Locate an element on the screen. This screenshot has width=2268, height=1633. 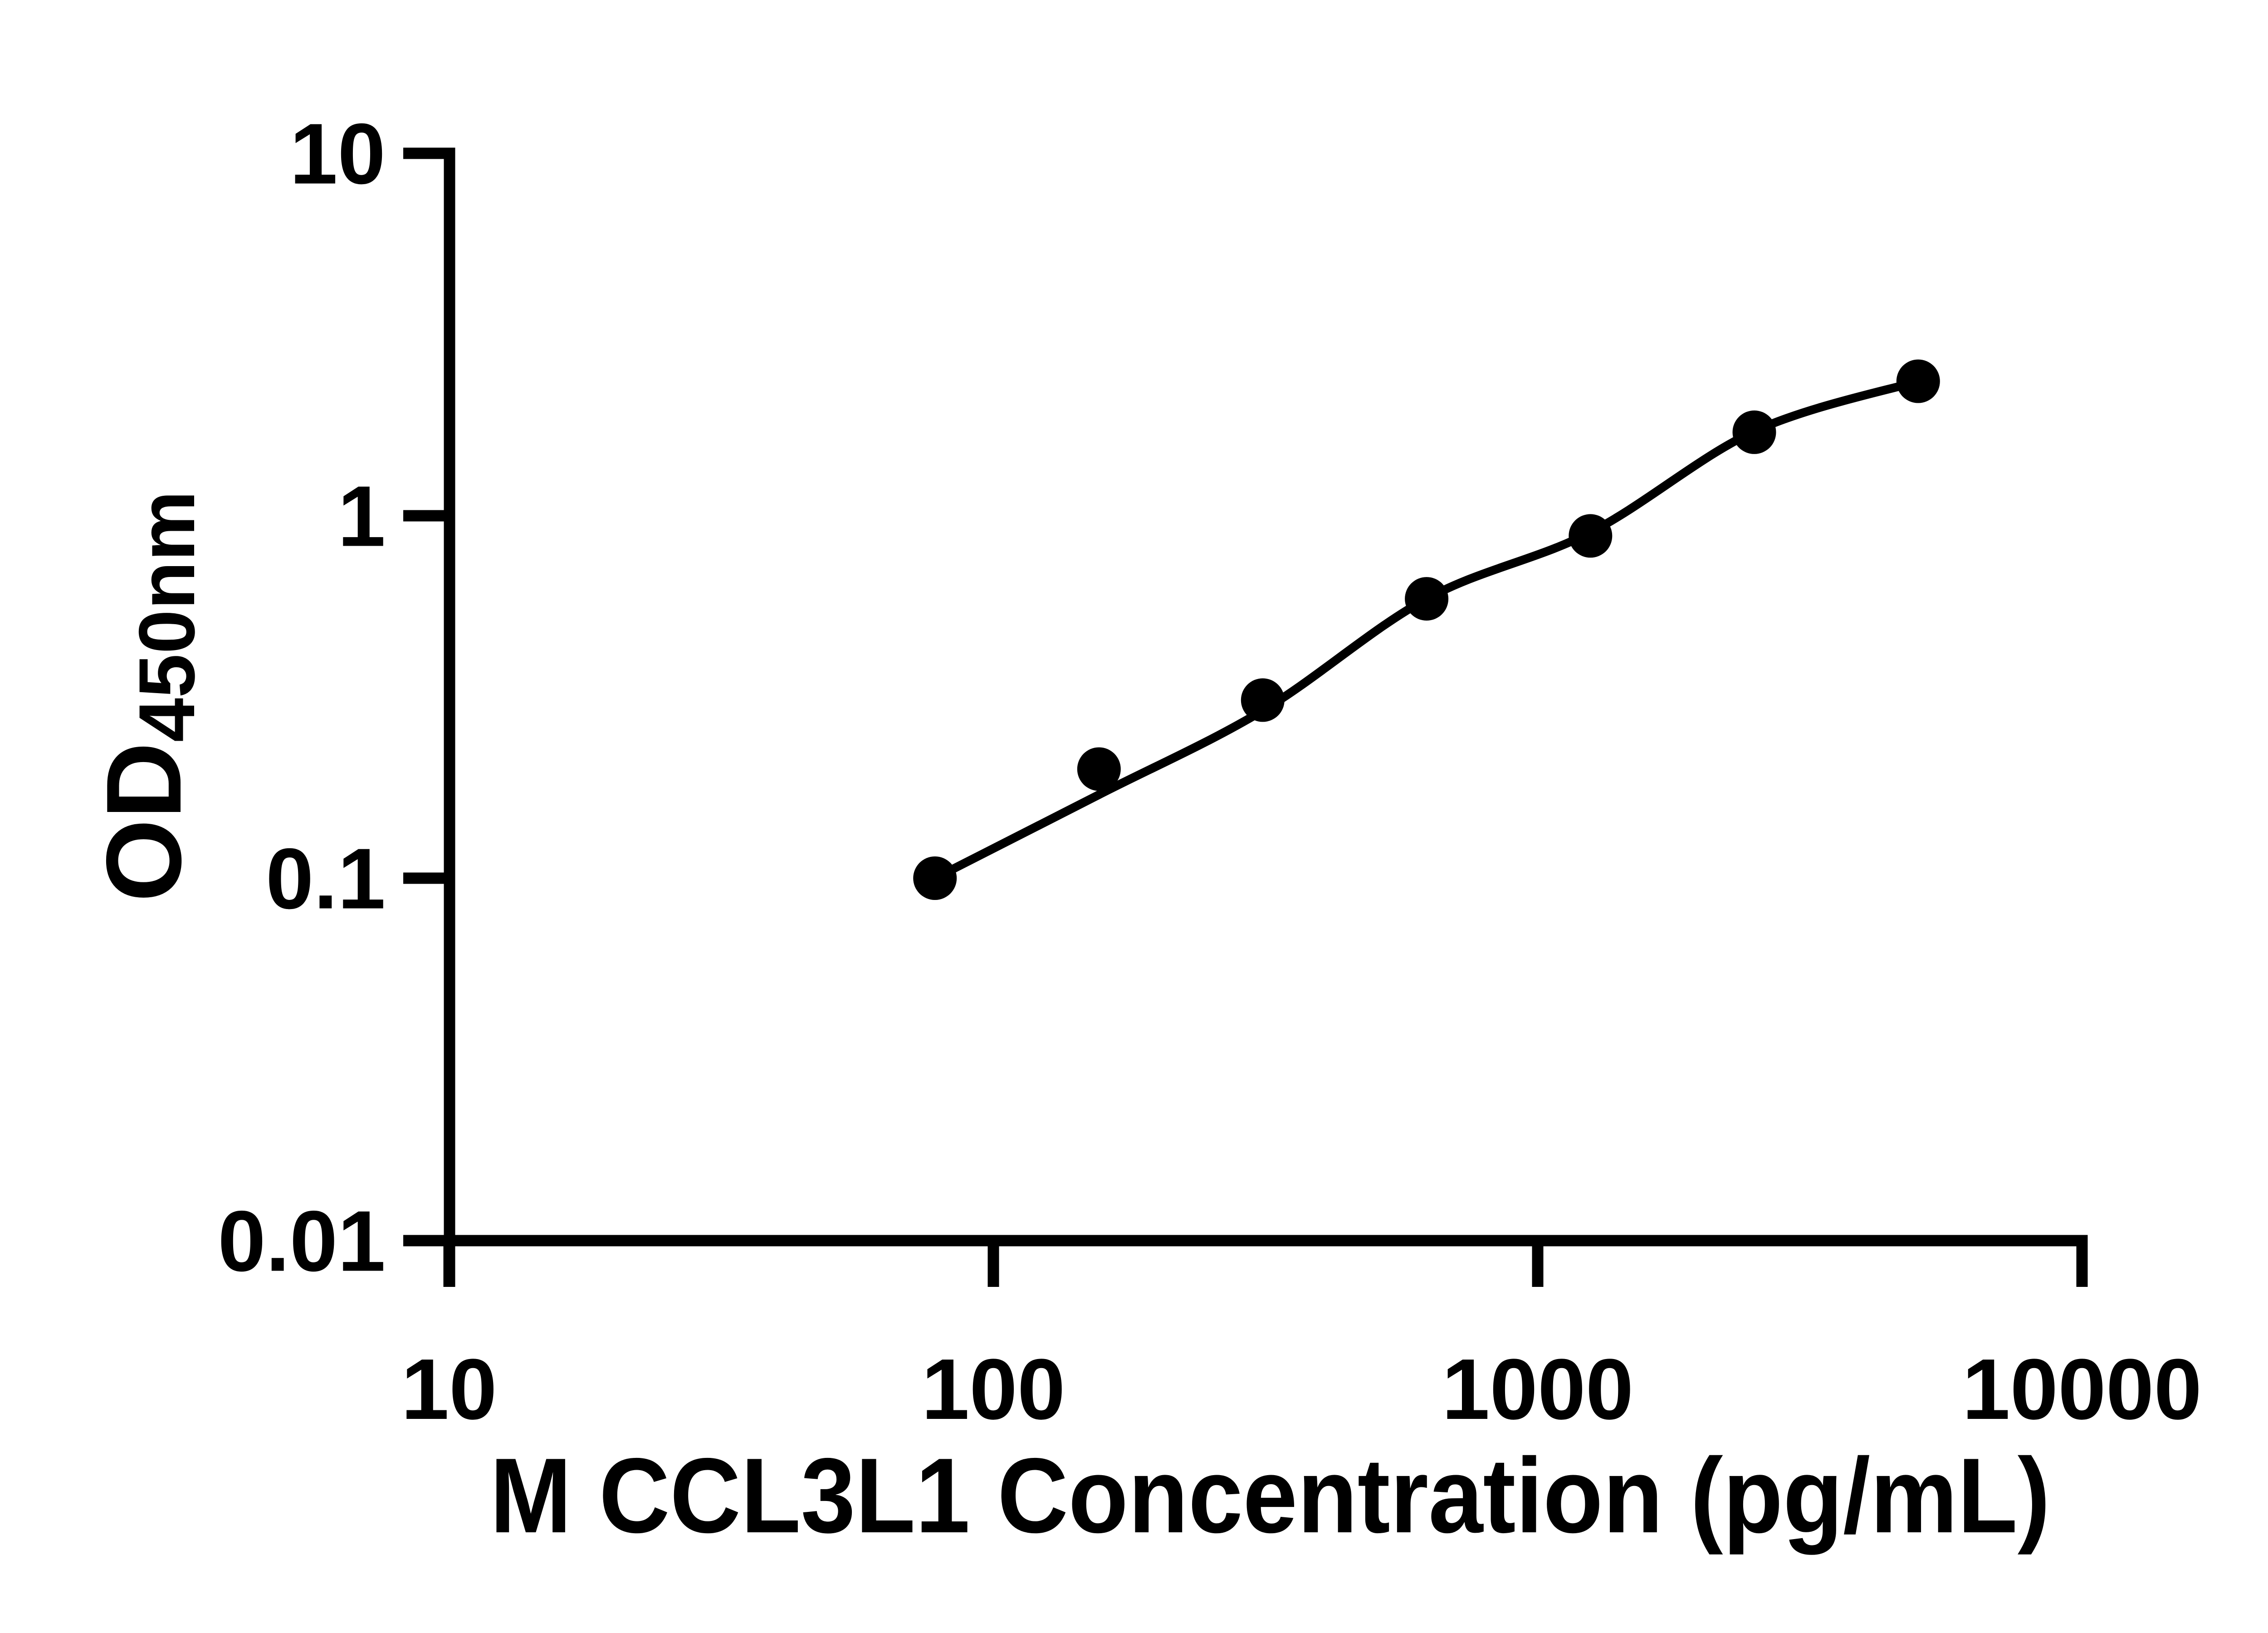
y-axis-title-main: OD is located at coordinates (144, 822).